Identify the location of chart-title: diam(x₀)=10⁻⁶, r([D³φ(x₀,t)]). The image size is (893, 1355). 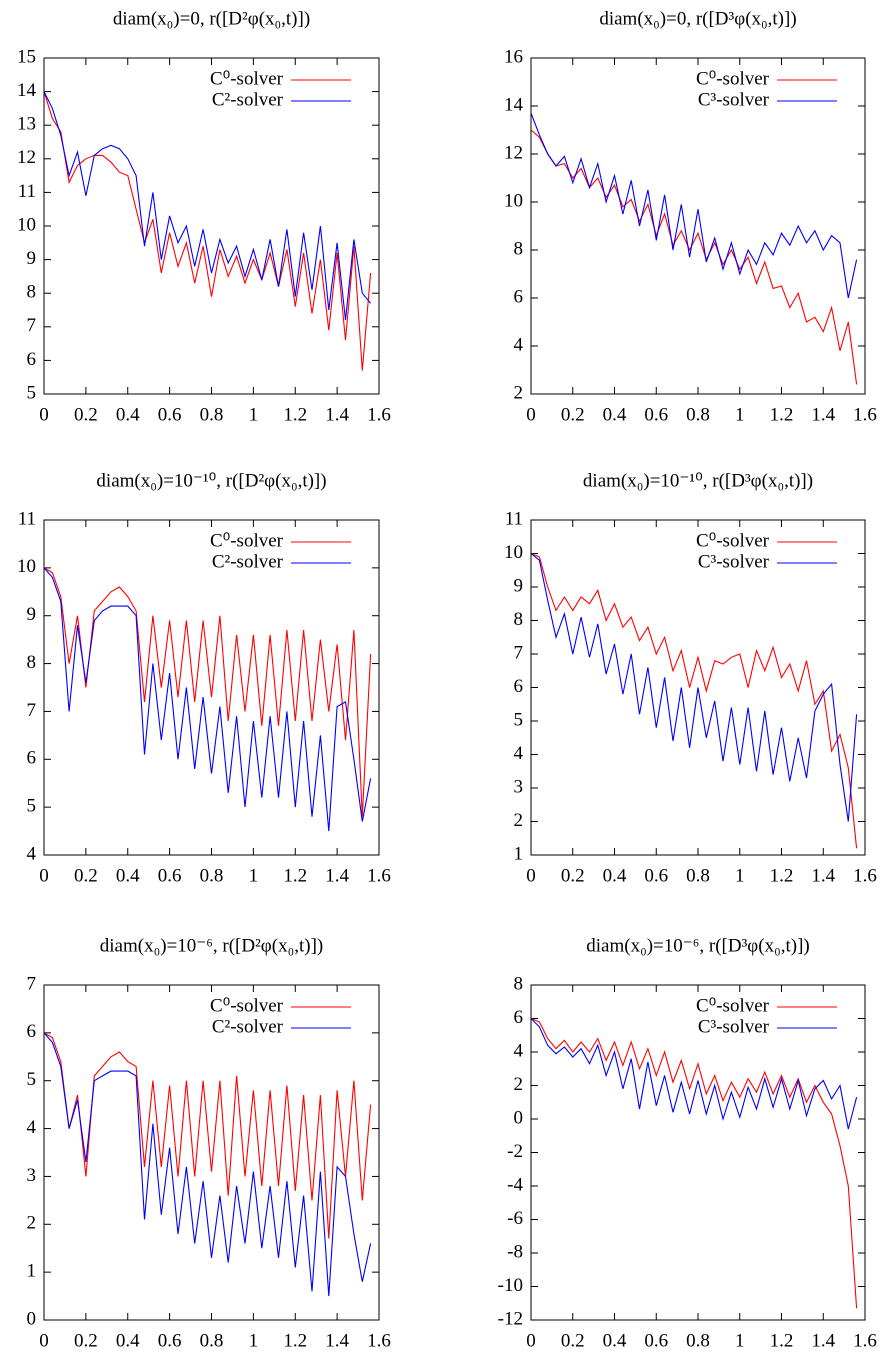
(697, 945).